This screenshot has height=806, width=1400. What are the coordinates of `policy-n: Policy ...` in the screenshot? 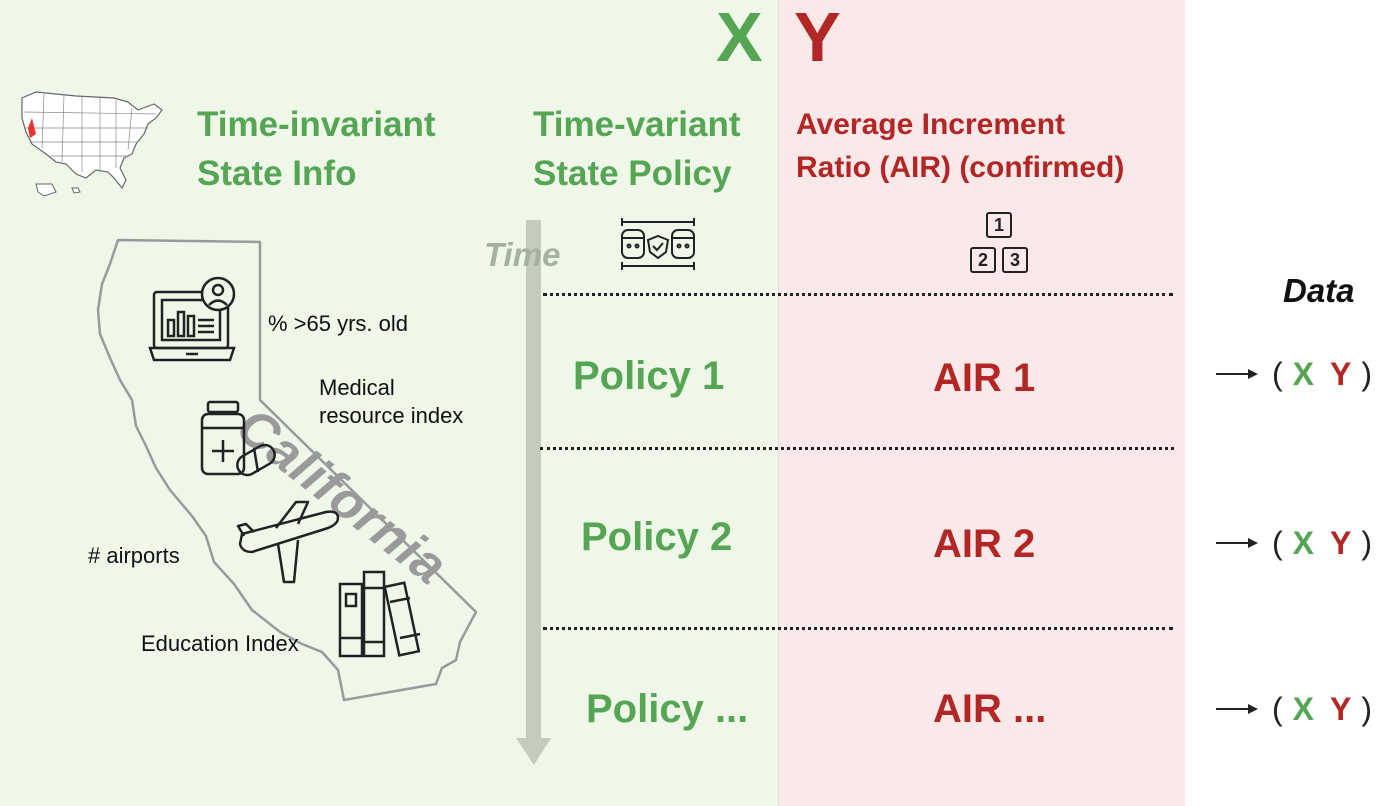 It's located at (667, 709).